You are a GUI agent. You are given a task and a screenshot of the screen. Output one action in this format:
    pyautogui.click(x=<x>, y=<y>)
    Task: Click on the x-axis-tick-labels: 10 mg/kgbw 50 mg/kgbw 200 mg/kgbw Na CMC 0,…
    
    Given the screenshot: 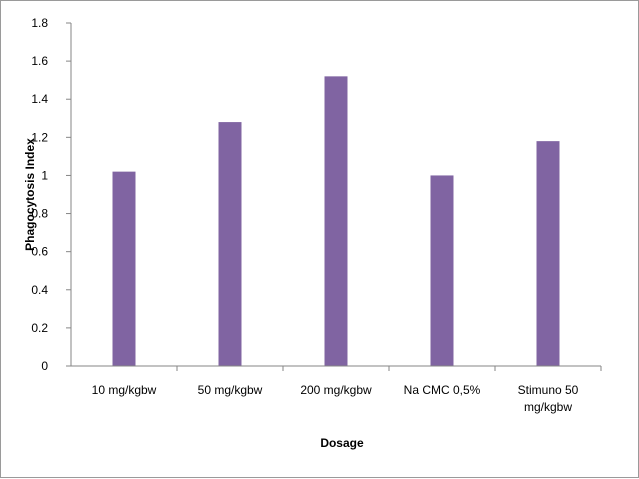 What is the action you would take?
    pyautogui.click(x=347, y=390)
    